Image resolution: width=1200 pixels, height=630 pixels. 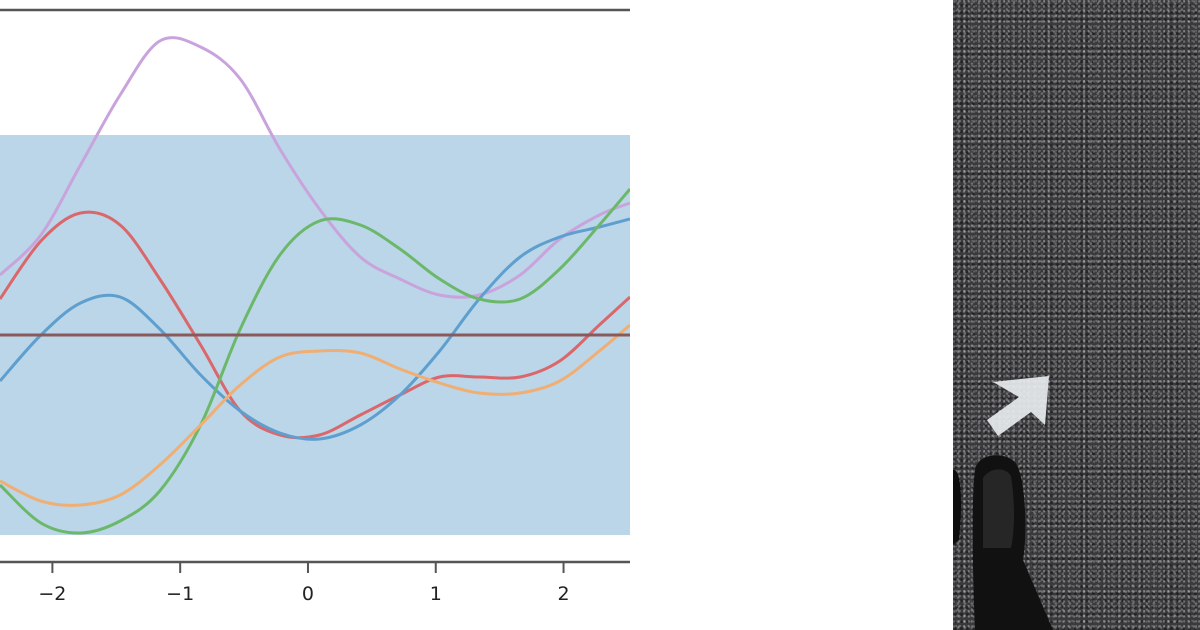 What do you see at coordinates (52, 594) in the screenshot?
I see `x-tick-label: −2` at bounding box center [52, 594].